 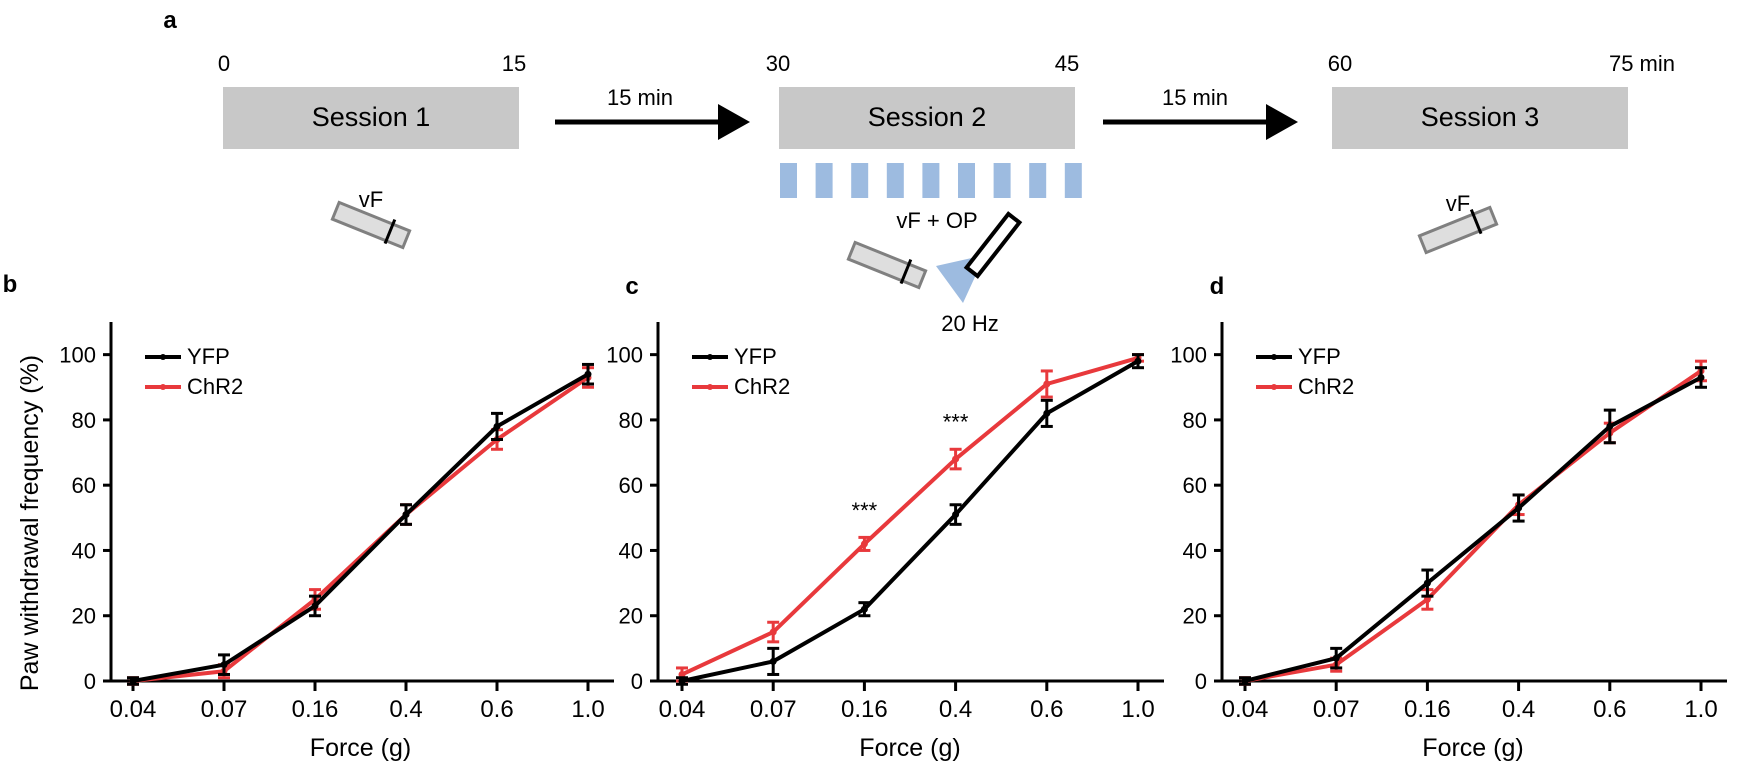 I want to click on x-tick-label: 0.4, so click(x=1518, y=709).